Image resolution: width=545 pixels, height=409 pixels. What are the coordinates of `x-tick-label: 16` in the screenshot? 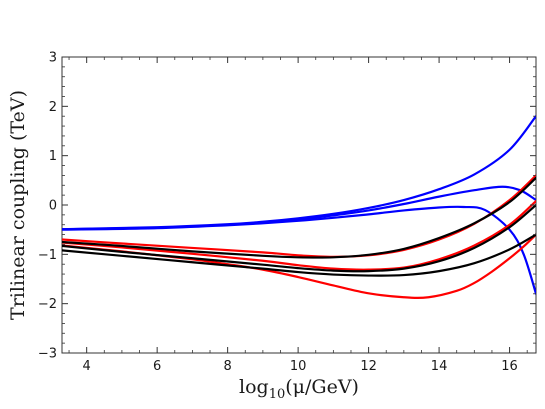 It's located at (509, 366).